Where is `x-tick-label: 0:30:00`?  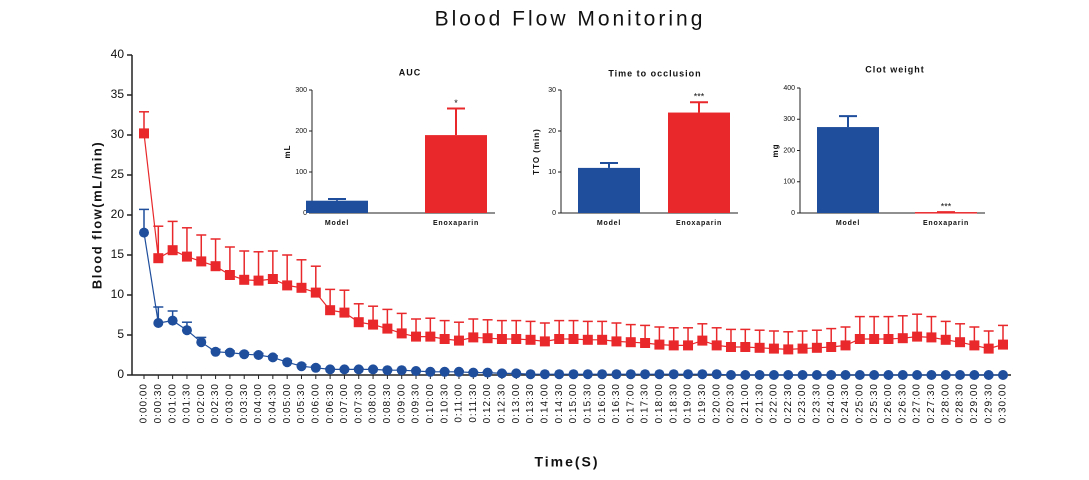
x-tick-label: 0:30:00 is located at coordinates (1003, 403).